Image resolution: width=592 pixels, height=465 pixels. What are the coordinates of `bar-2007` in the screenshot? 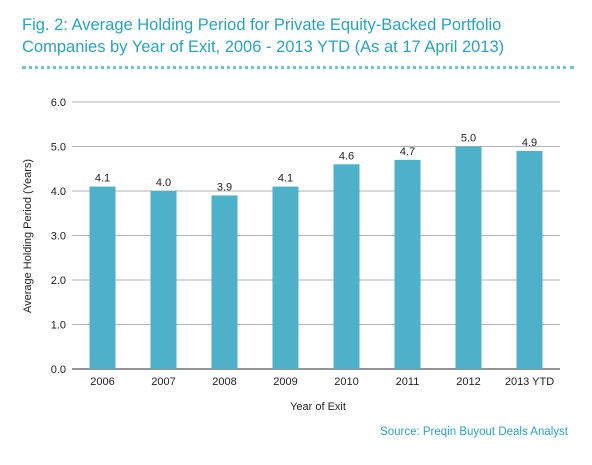 It's located at (163, 280).